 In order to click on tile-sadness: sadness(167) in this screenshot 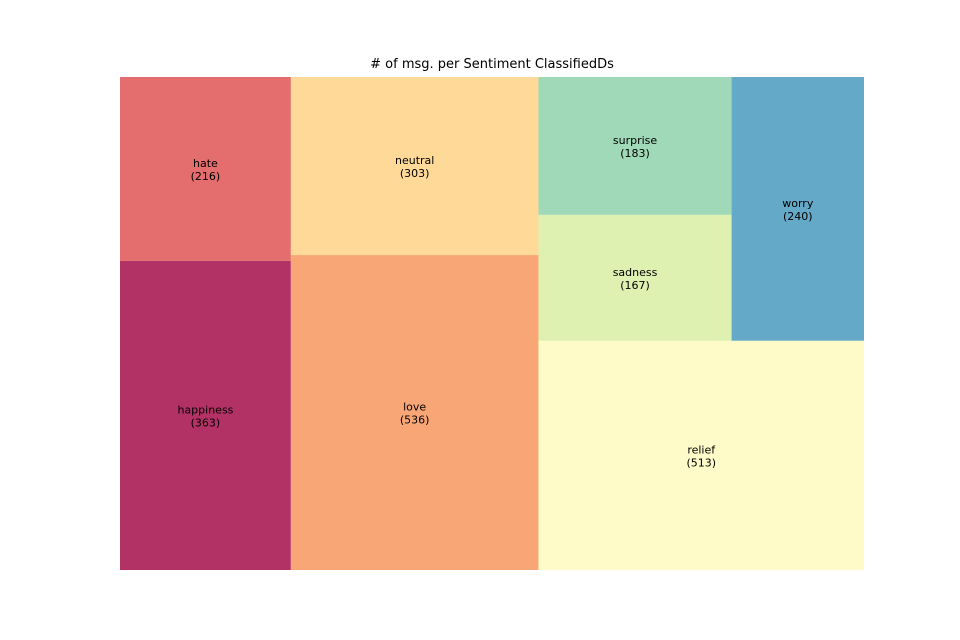, I will do `click(635, 277)`.